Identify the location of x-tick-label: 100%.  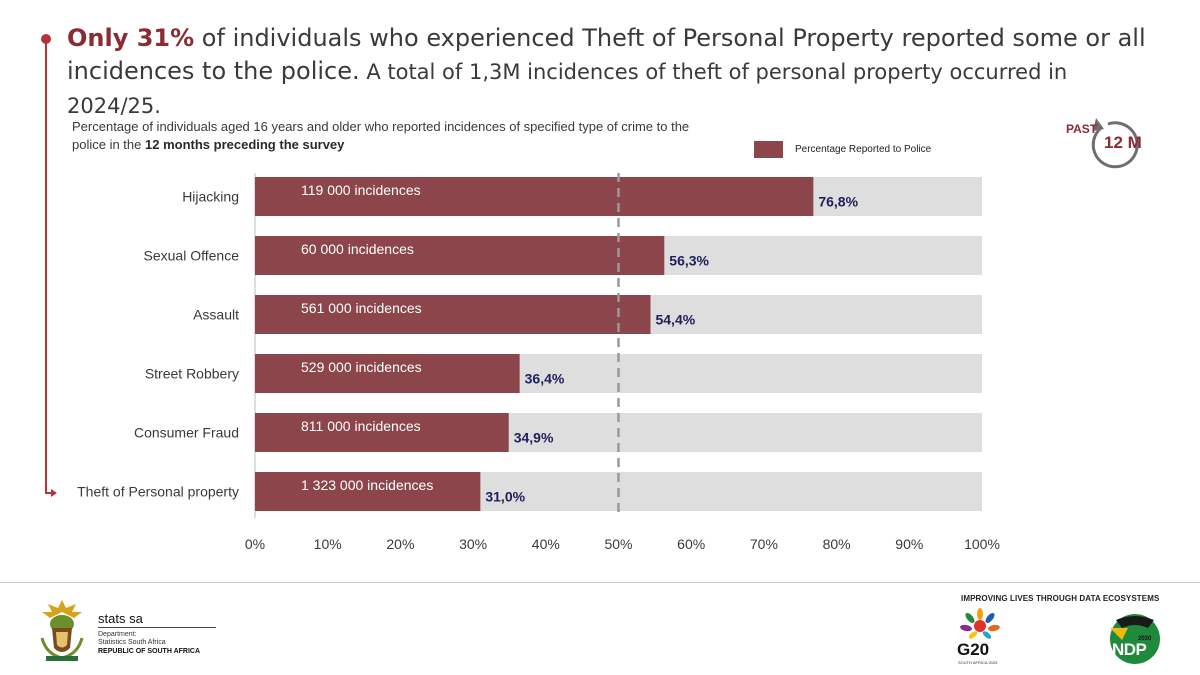
(982, 544).